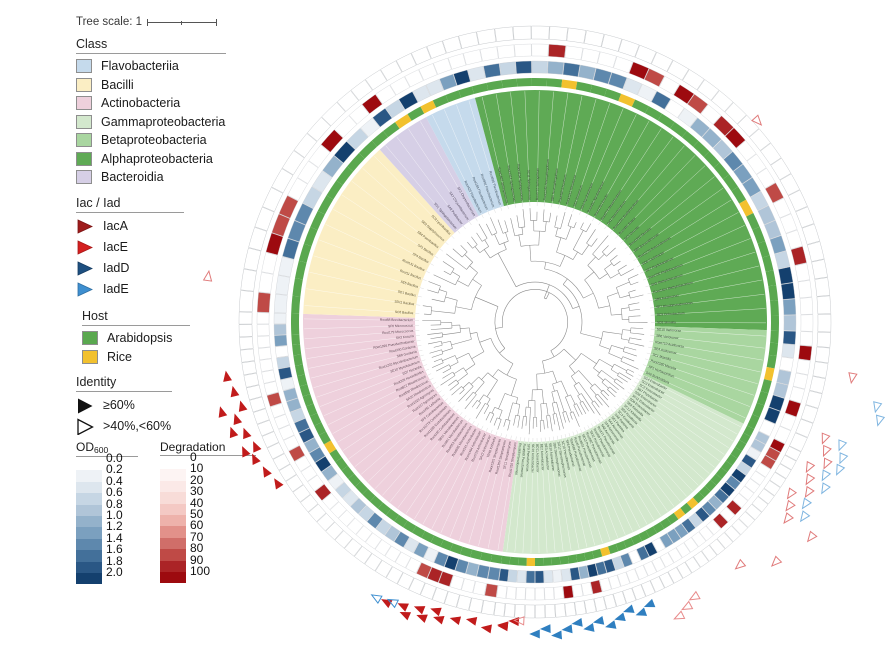 This screenshot has width=896, height=650. I want to click on iade-marker-hollow, so click(880, 420).